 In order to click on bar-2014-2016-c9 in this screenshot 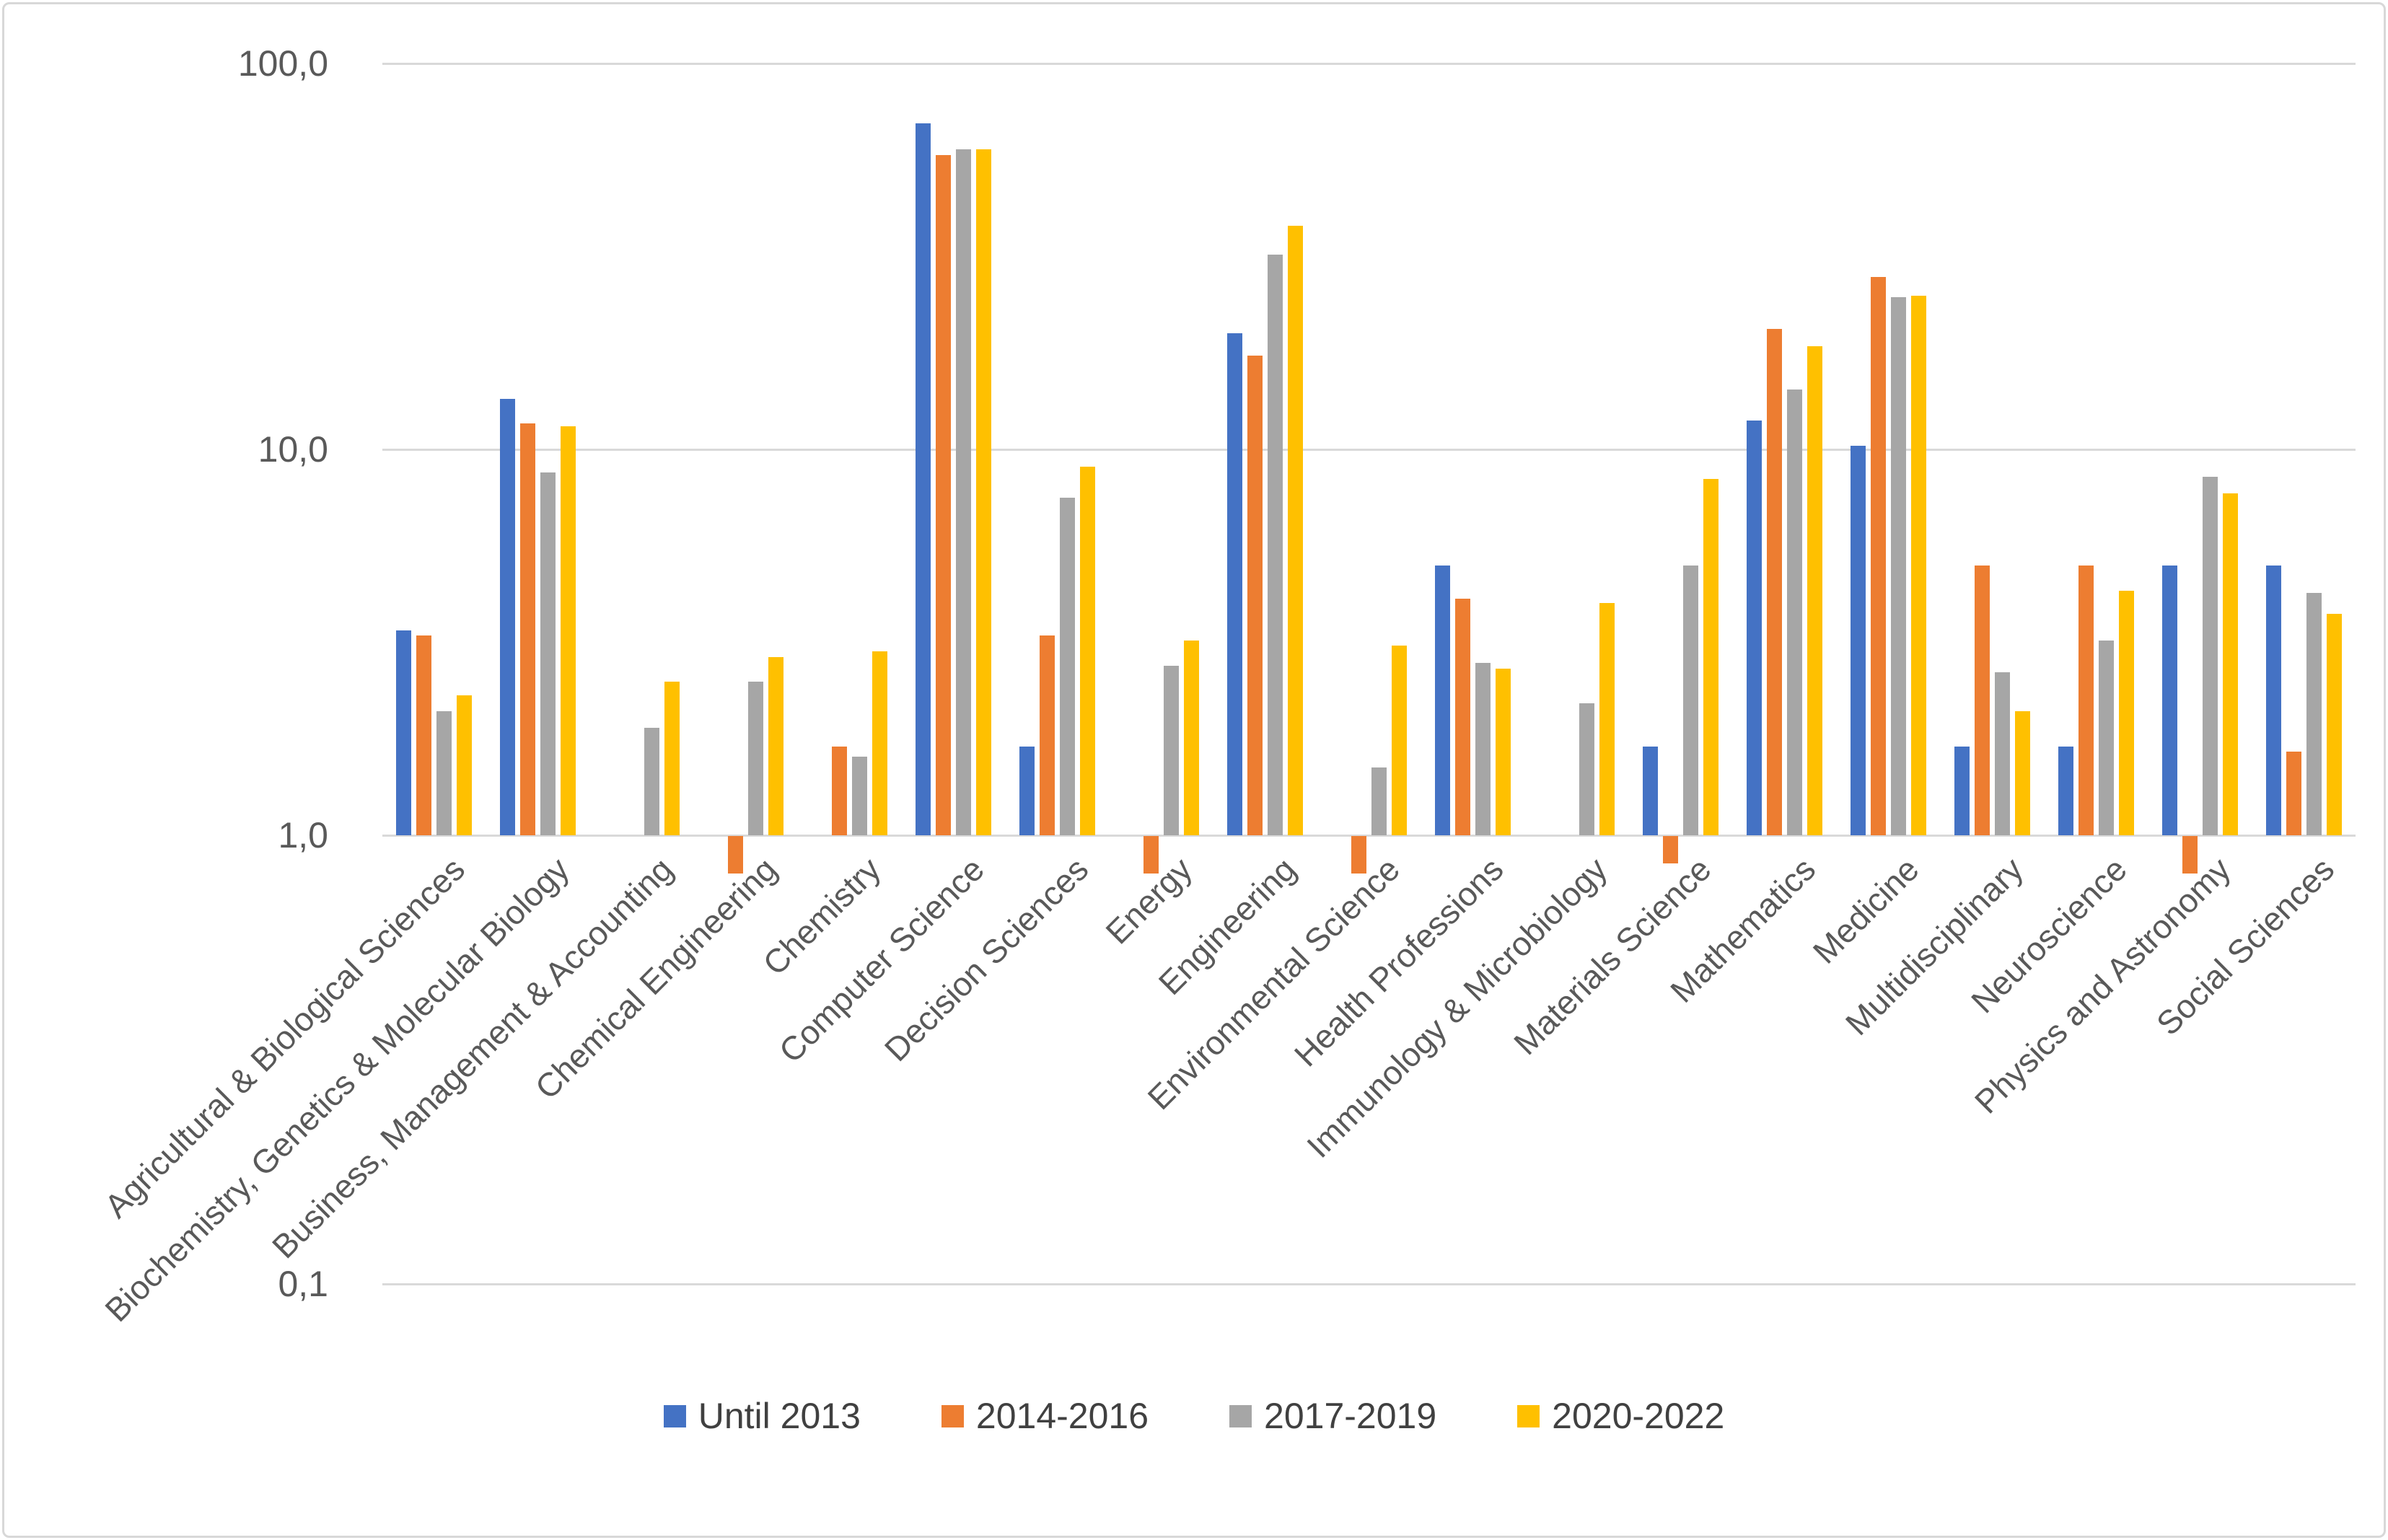, I will do `click(1359, 855)`.